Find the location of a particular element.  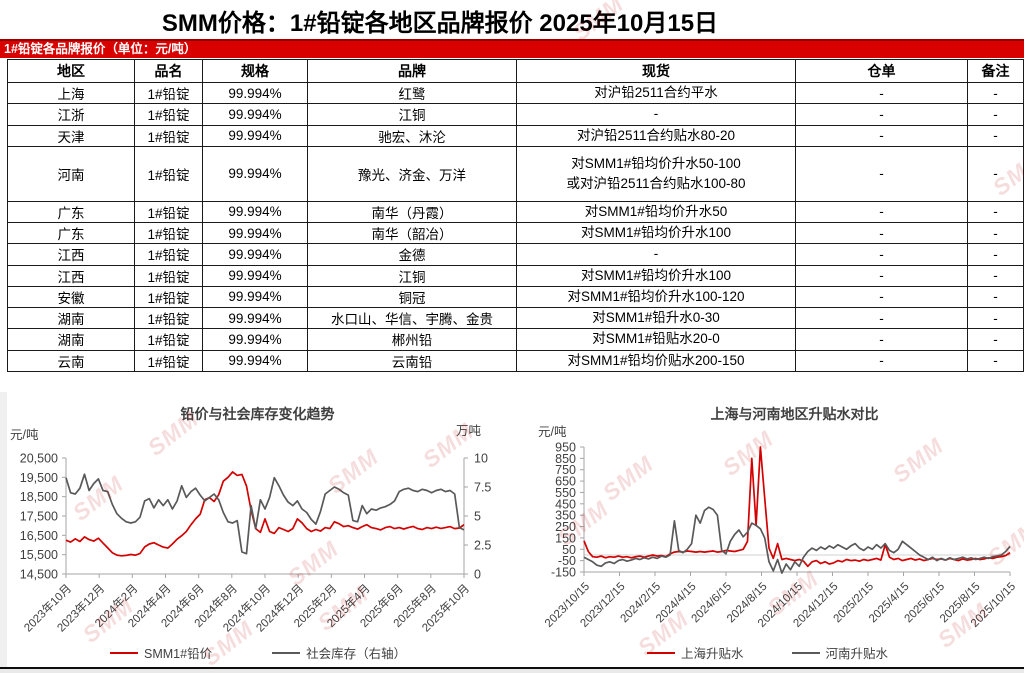

table-row: 江浙 1#铅锭 99.994% 江铜 - - - is located at coordinates (515, 114).